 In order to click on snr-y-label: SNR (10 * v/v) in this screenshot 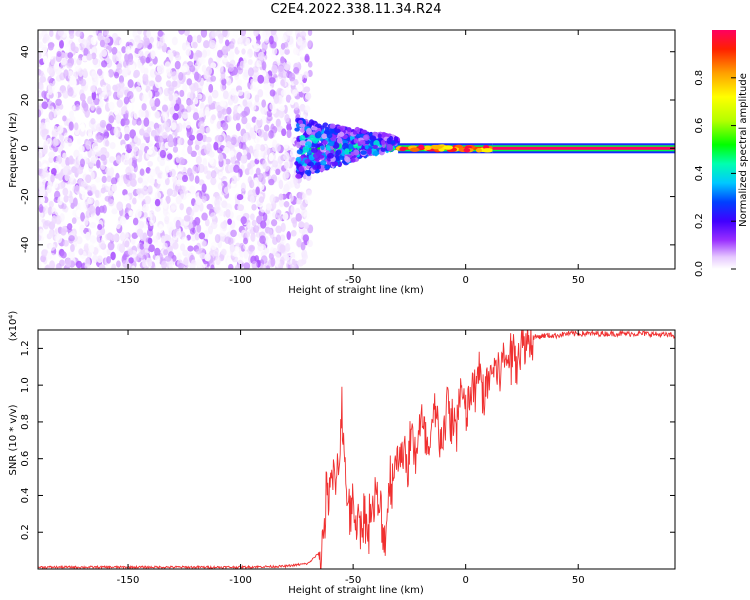, I will do `click(13, 439)`.